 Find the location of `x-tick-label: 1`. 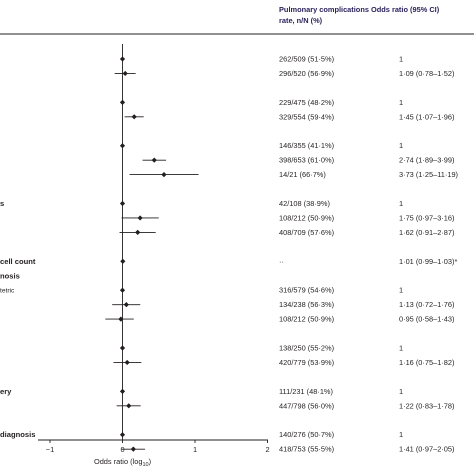

x-tick-label: 1 is located at coordinates (195, 449).